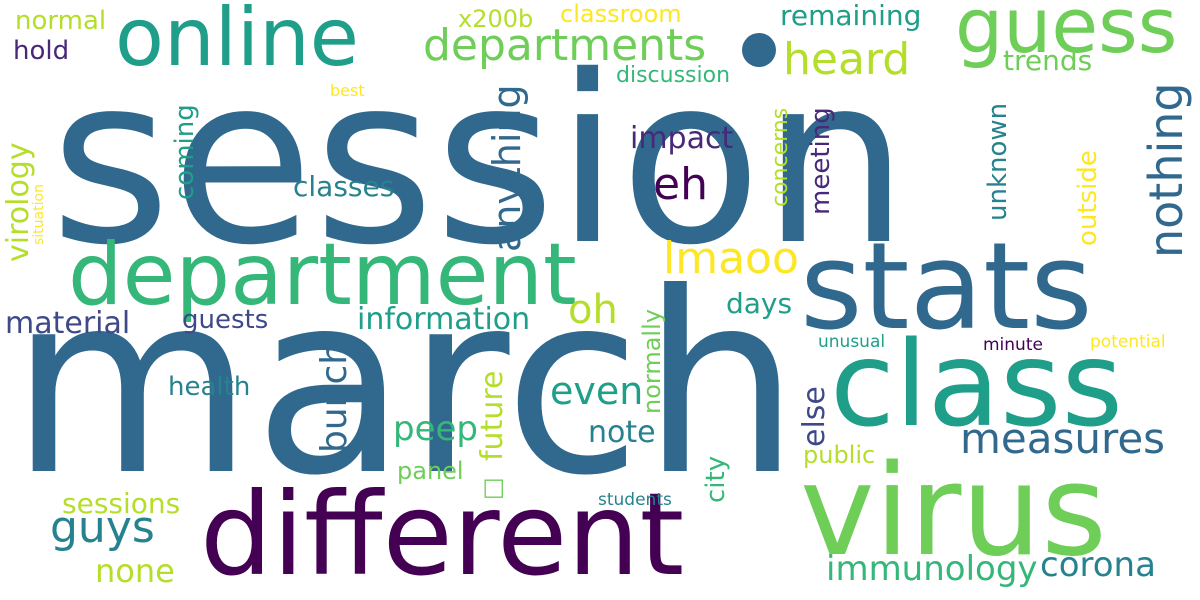  What do you see at coordinates (847, 59) in the screenshot?
I see `word-heard: heard` at bounding box center [847, 59].